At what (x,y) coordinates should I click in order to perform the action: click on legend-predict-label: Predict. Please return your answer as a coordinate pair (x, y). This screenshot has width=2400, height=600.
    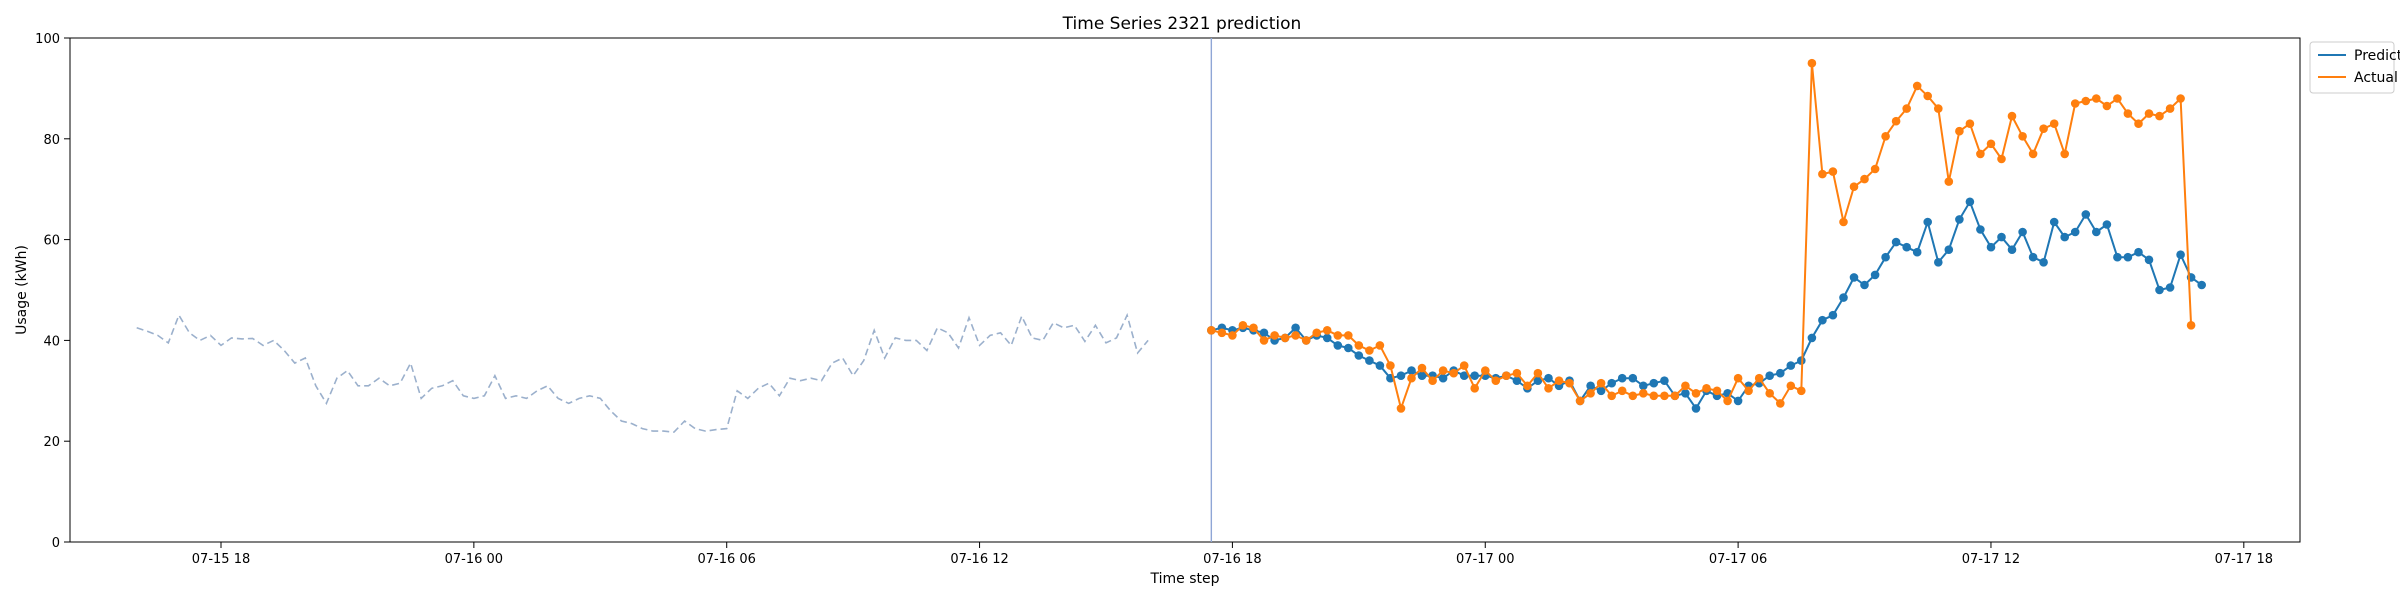
    Looking at the image, I should click on (2377, 56).